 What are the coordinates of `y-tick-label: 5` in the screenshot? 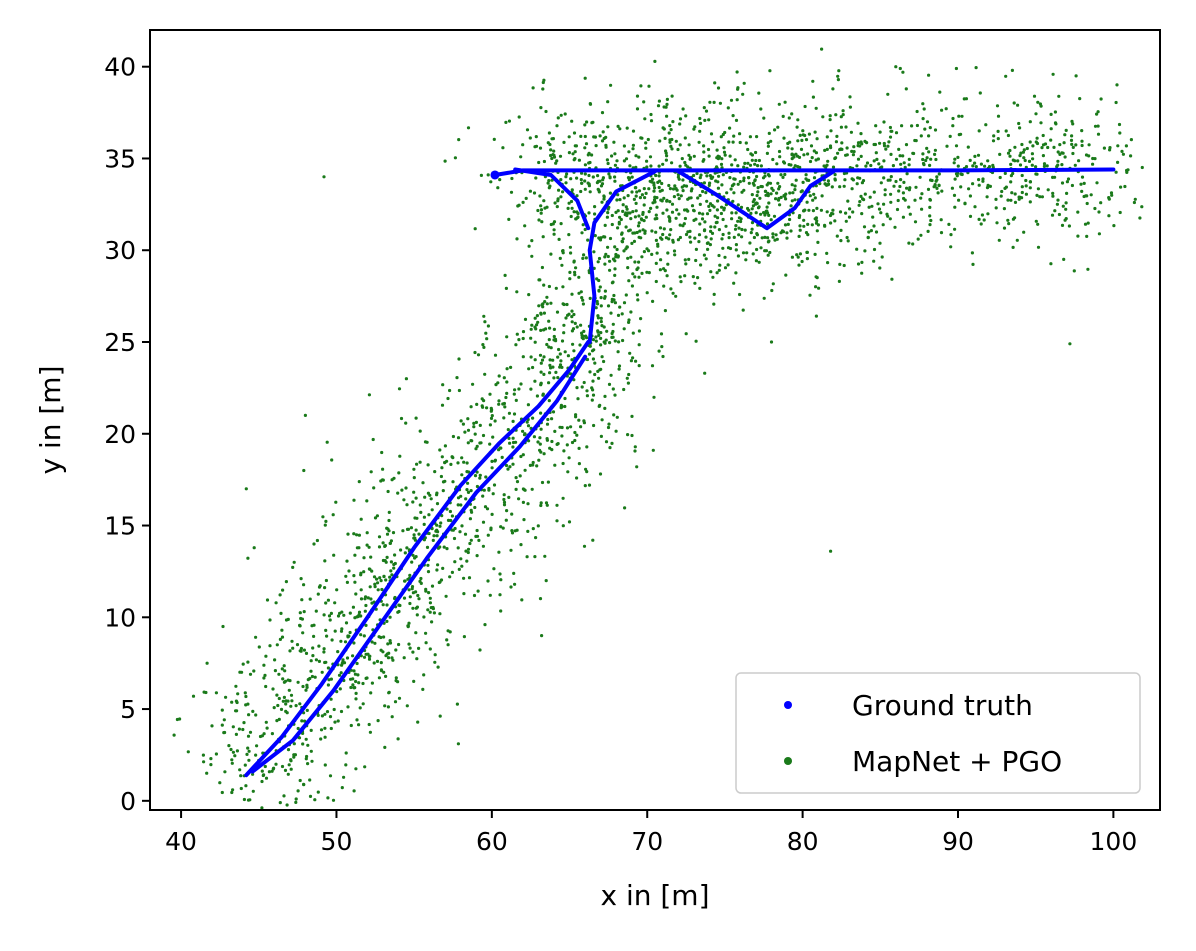 It's located at (128, 709).